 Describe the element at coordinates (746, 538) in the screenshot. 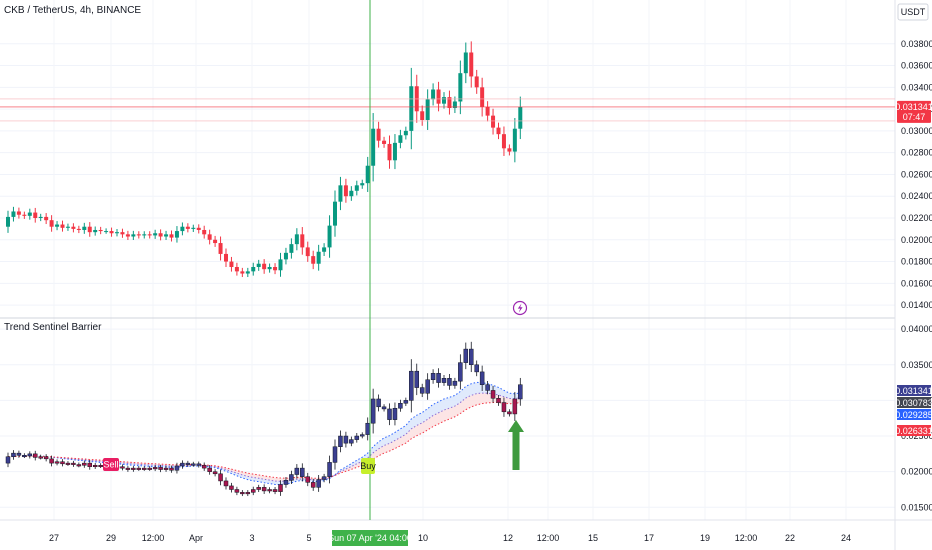

I see `date-tick-label: 12:00` at that location.